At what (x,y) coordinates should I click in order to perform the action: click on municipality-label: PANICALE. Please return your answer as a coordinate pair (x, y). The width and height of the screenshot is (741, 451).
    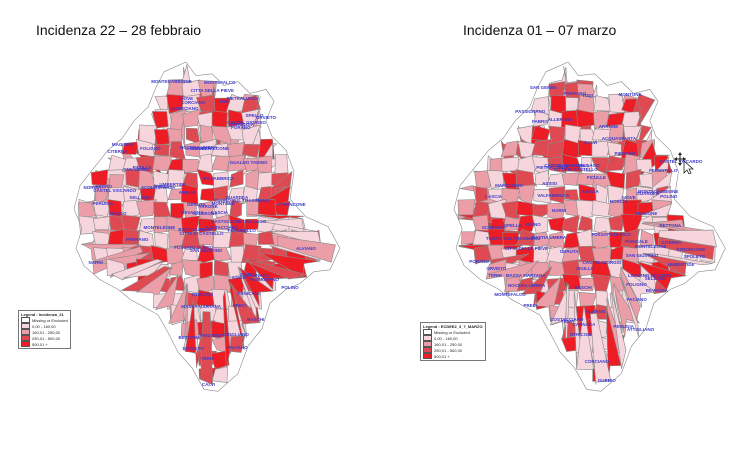
    Looking at the image, I should click on (636, 241).